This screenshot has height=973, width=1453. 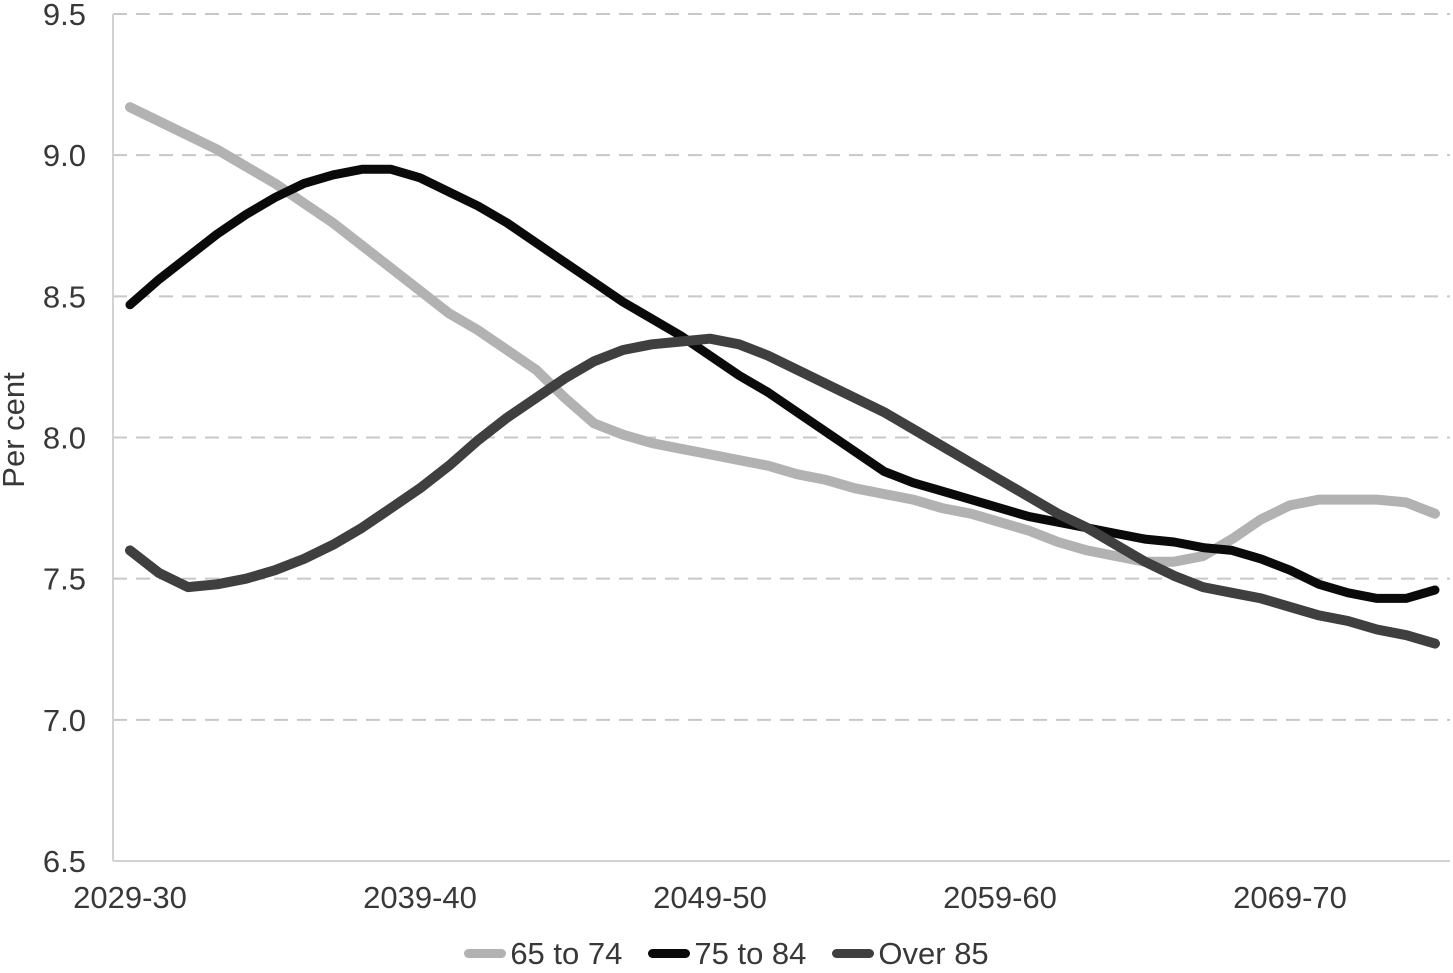 I want to click on y-tick-label-7.0: 7.0, so click(x=64, y=720).